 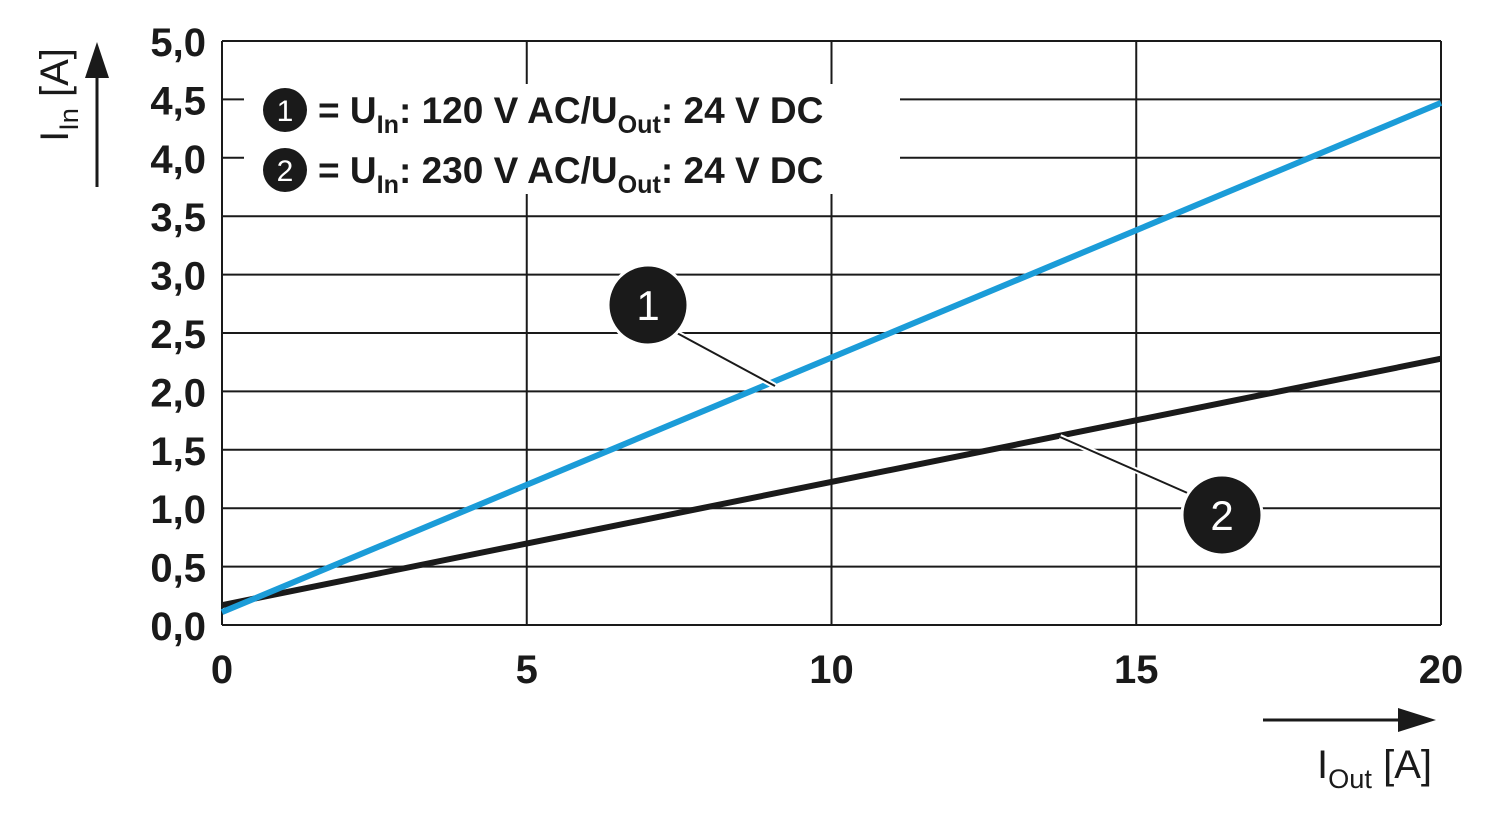 I want to click on y-tick-label: 4,0, so click(x=178, y=160).